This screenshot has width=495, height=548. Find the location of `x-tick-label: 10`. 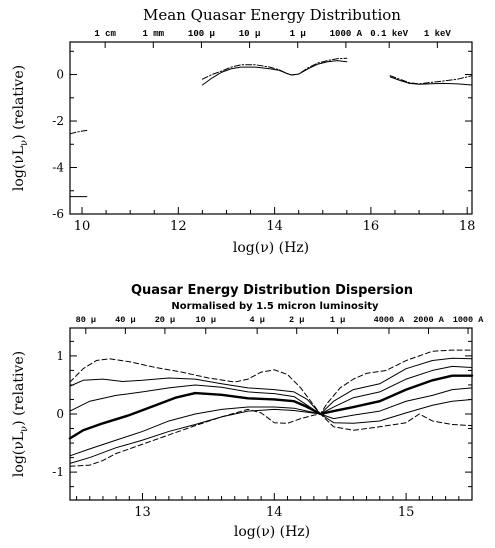

x-tick-label: 10 is located at coordinates (82, 226).